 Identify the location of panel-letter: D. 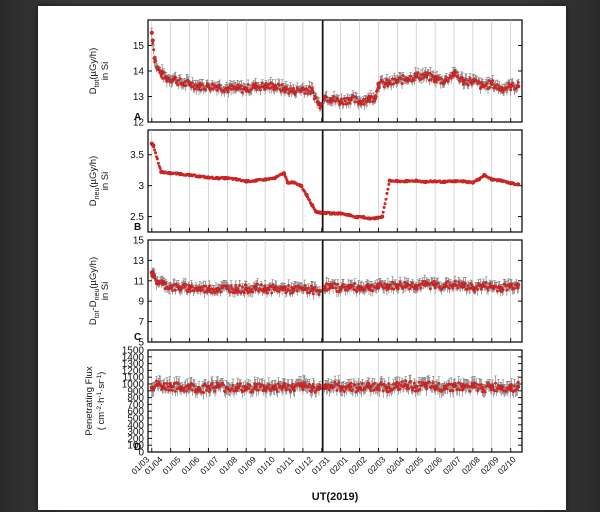
(137, 447).